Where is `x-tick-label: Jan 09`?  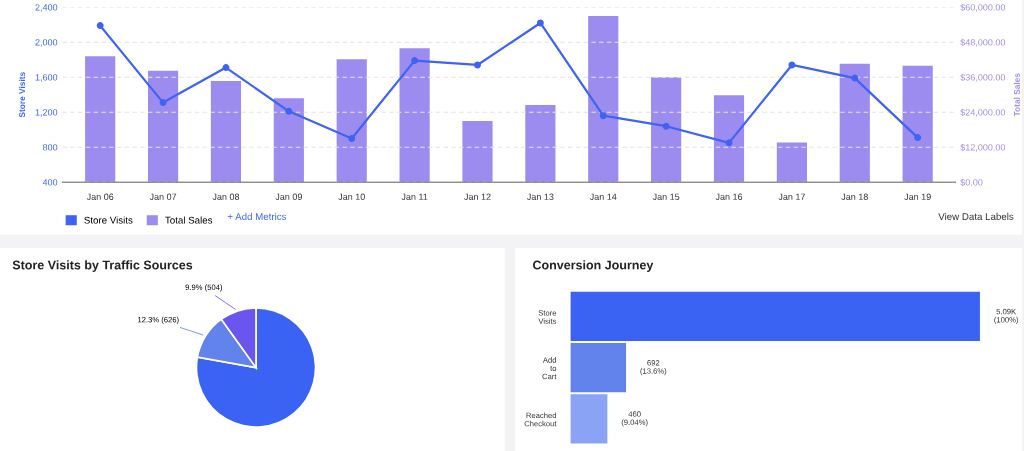 x-tick-label: Jan 09 is located at coordinates (288, 196).